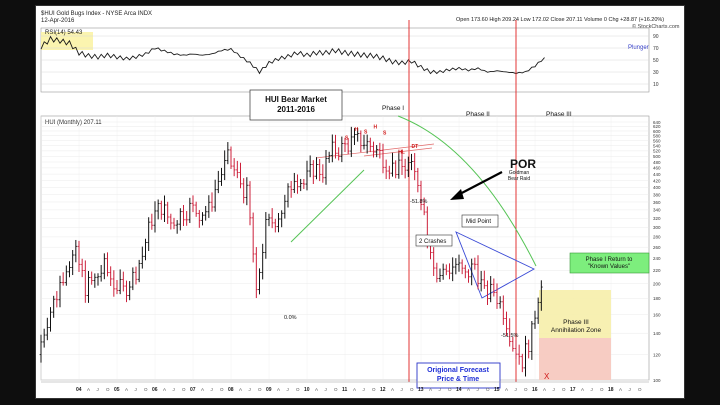 The width and height of the screenshot is (720, 405). I want to click on forecast-box, so click(458, 375).